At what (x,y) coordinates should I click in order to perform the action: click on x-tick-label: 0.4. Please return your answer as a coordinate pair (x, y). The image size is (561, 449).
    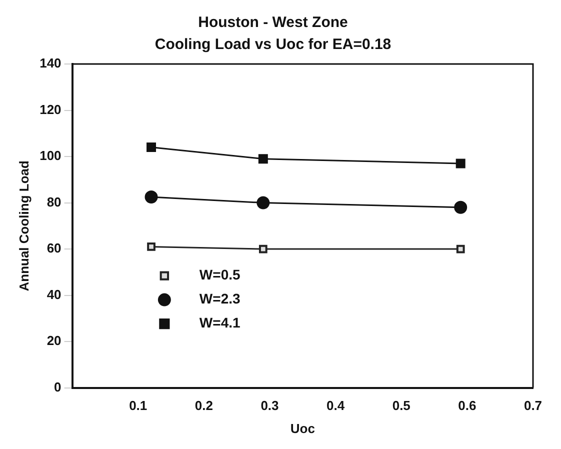
    Looking at the image, I should click on (336, 406).